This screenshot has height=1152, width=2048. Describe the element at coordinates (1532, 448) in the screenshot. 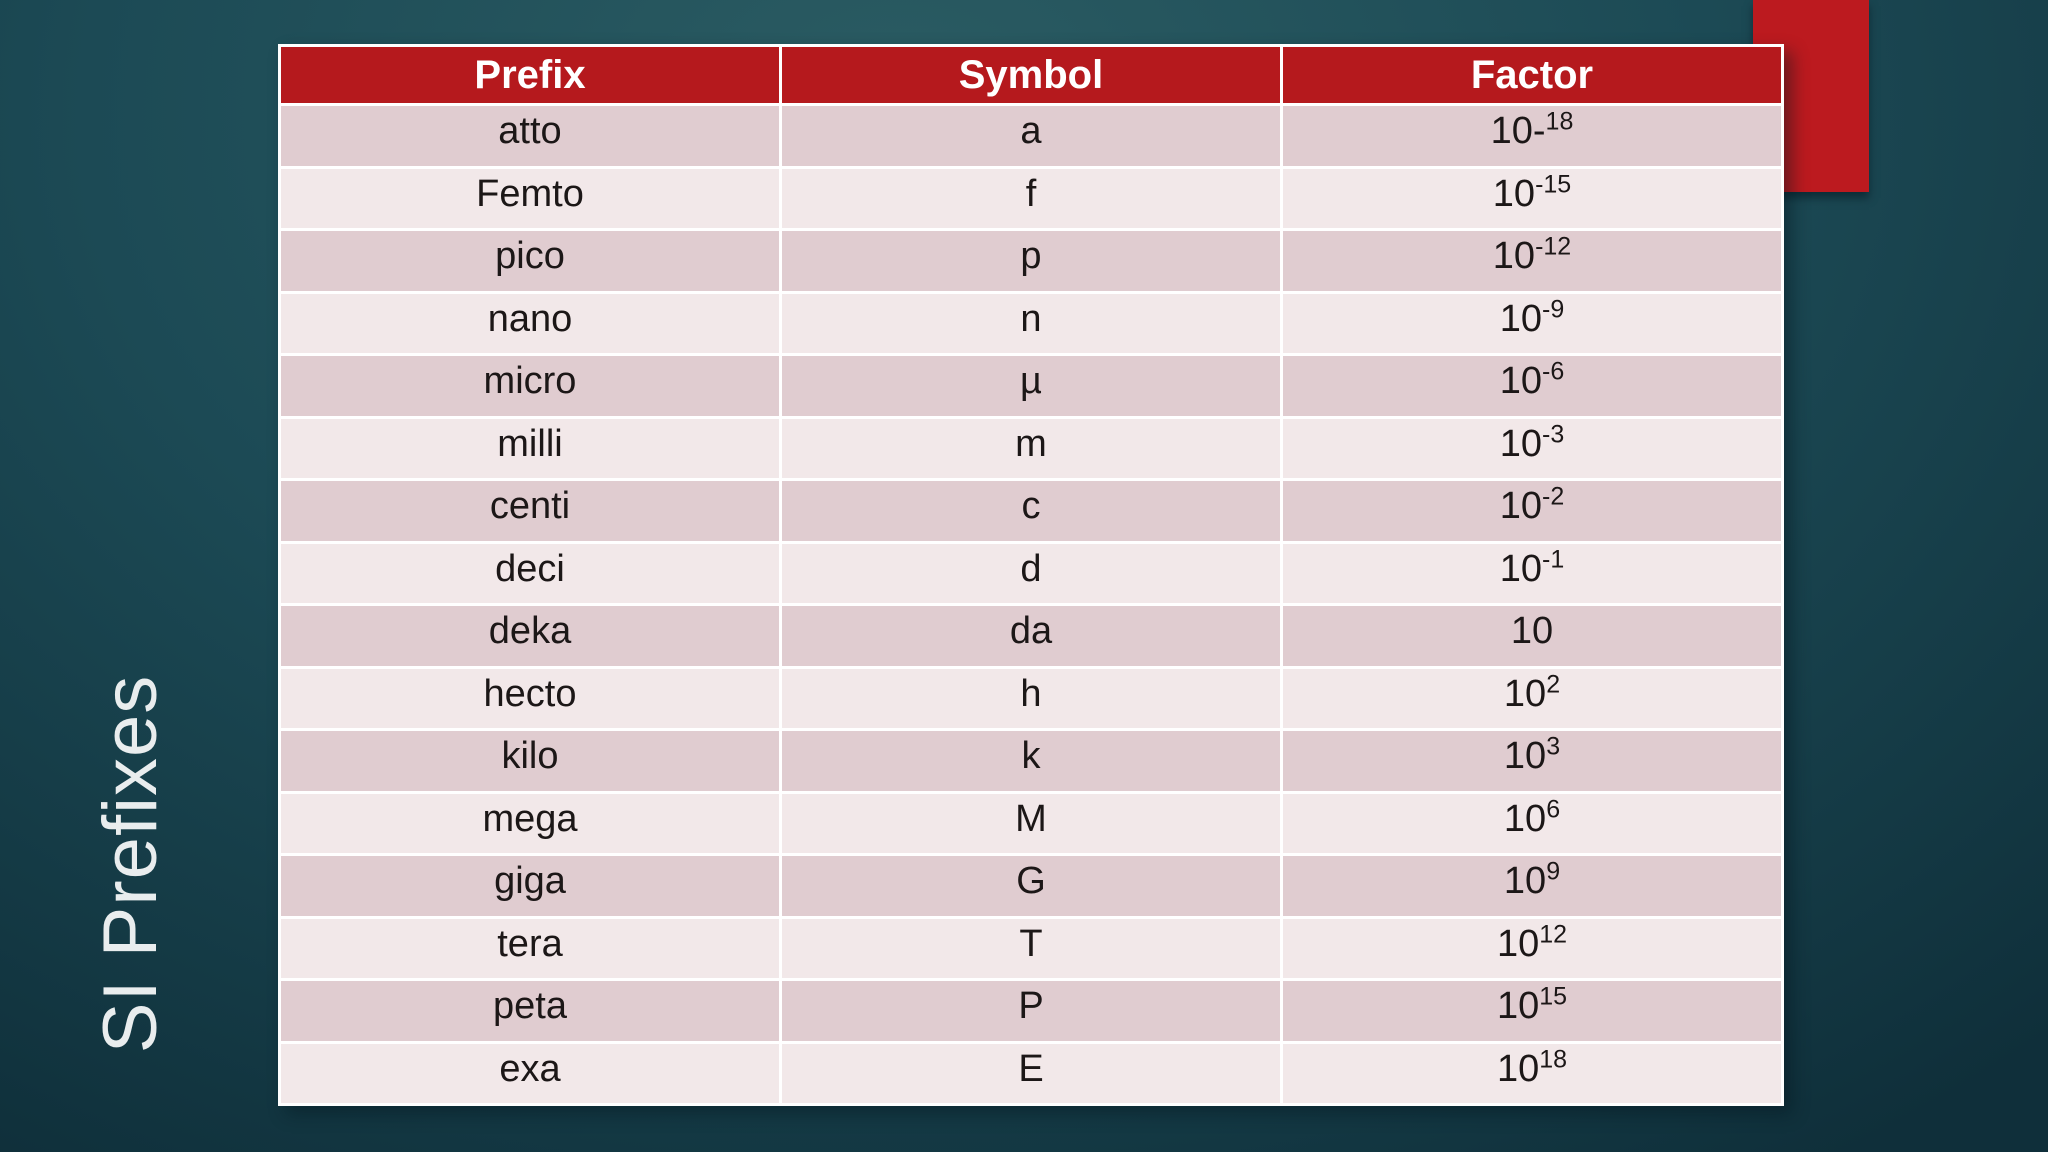

I see `factor-cell: 10-3` at that location.